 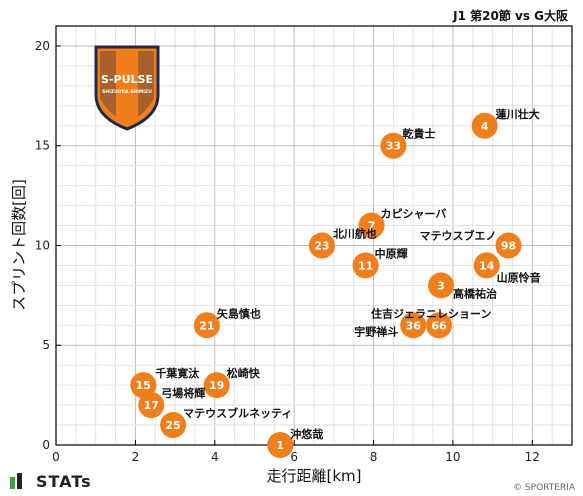 What do you see at coordinates (391, 253) in the screenshot?
I see `point-label: 中原輝` at bounding box center [391, 253].